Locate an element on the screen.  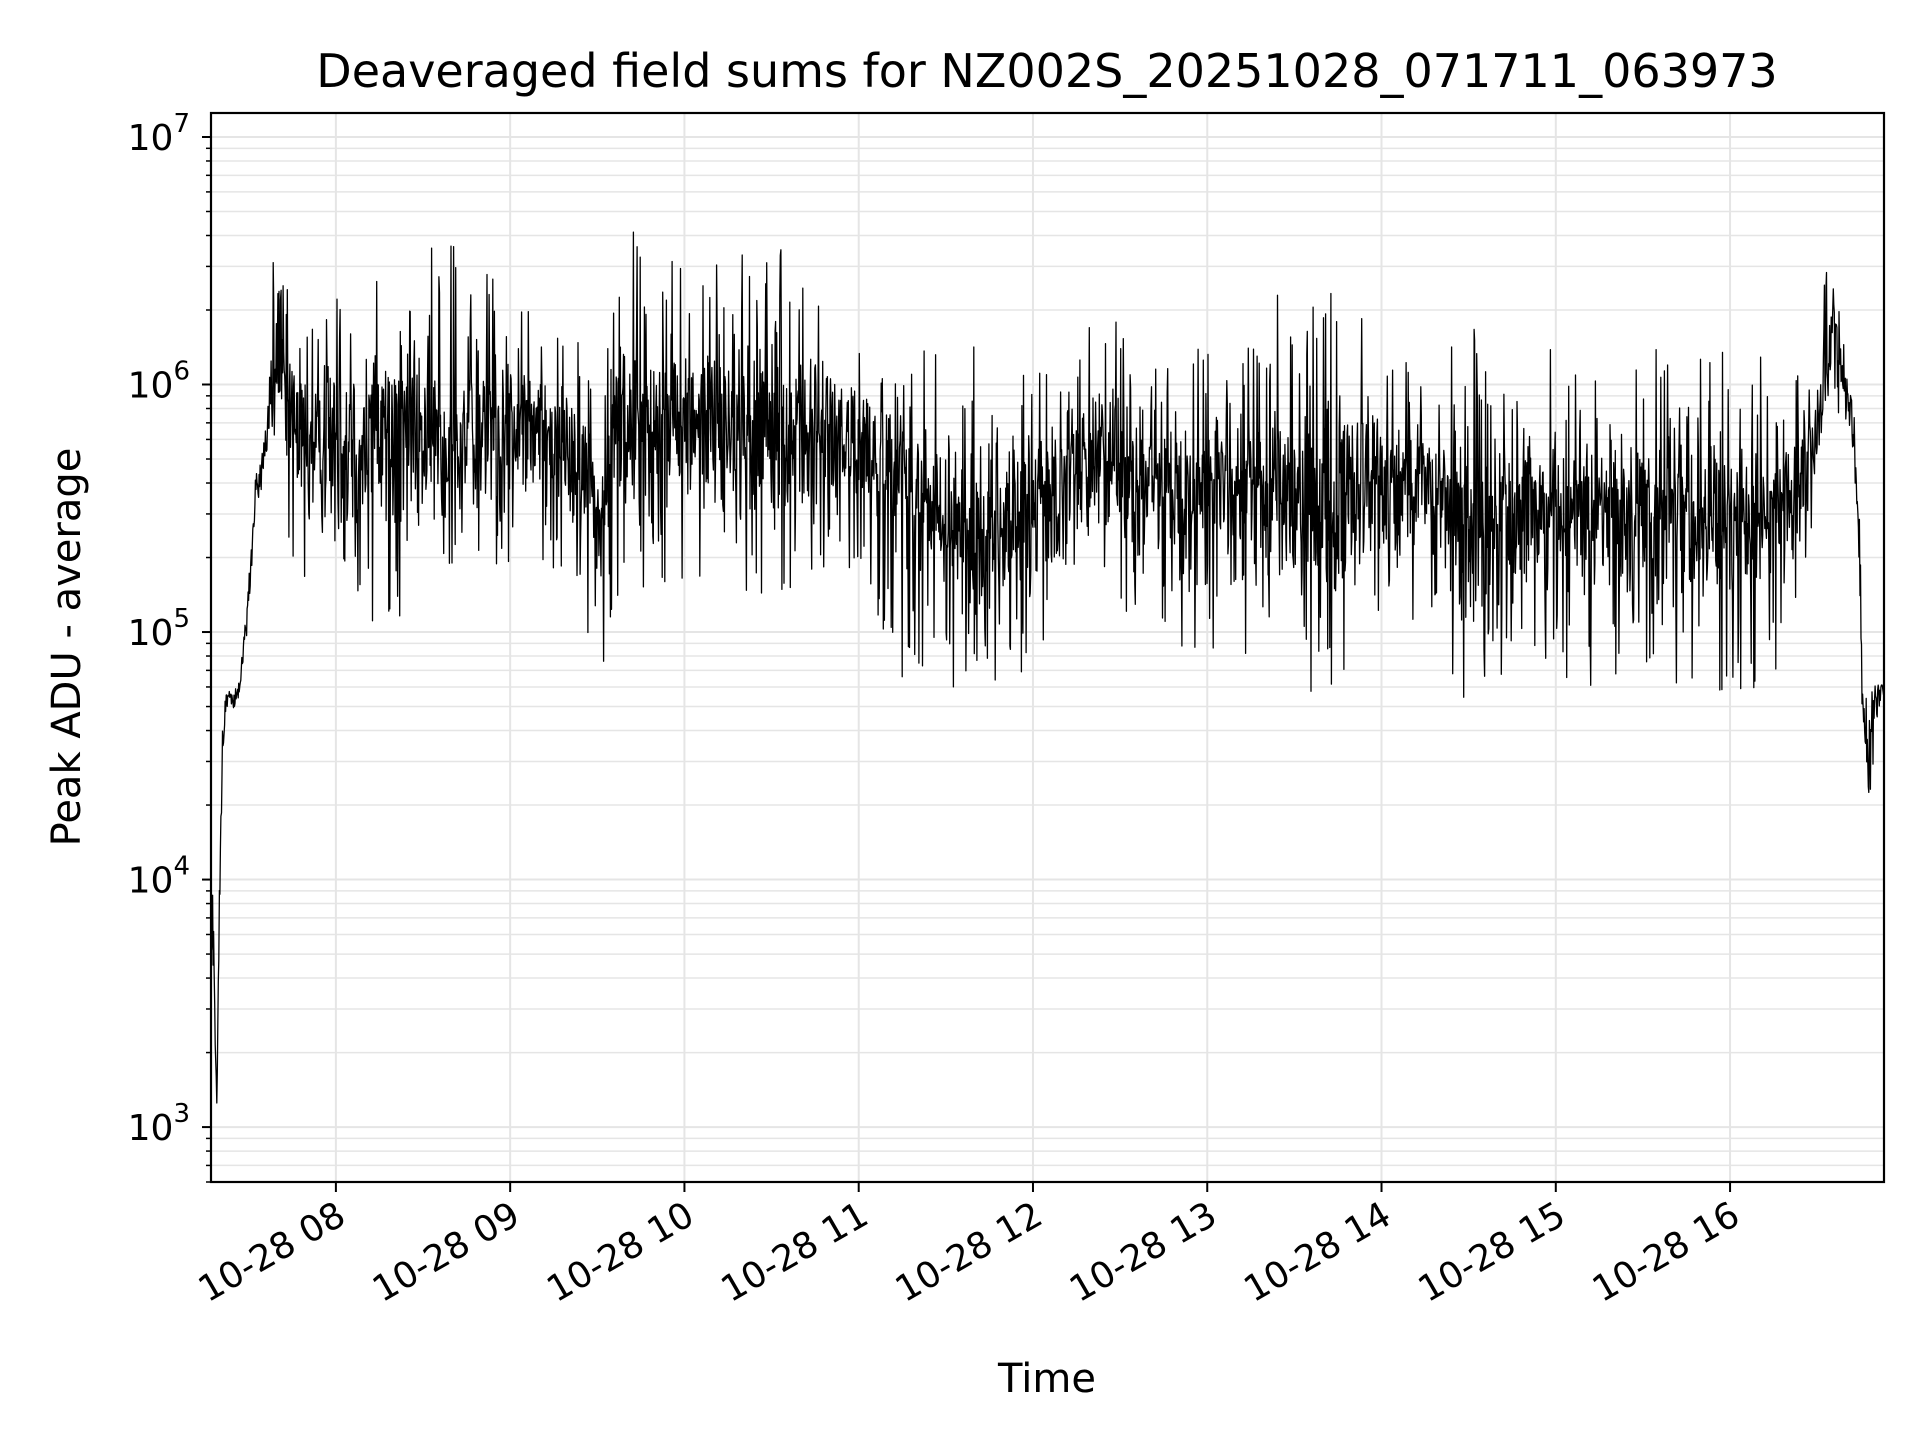
x-tick-label: 10-28 14 is located at coordinates (1317, 1252).